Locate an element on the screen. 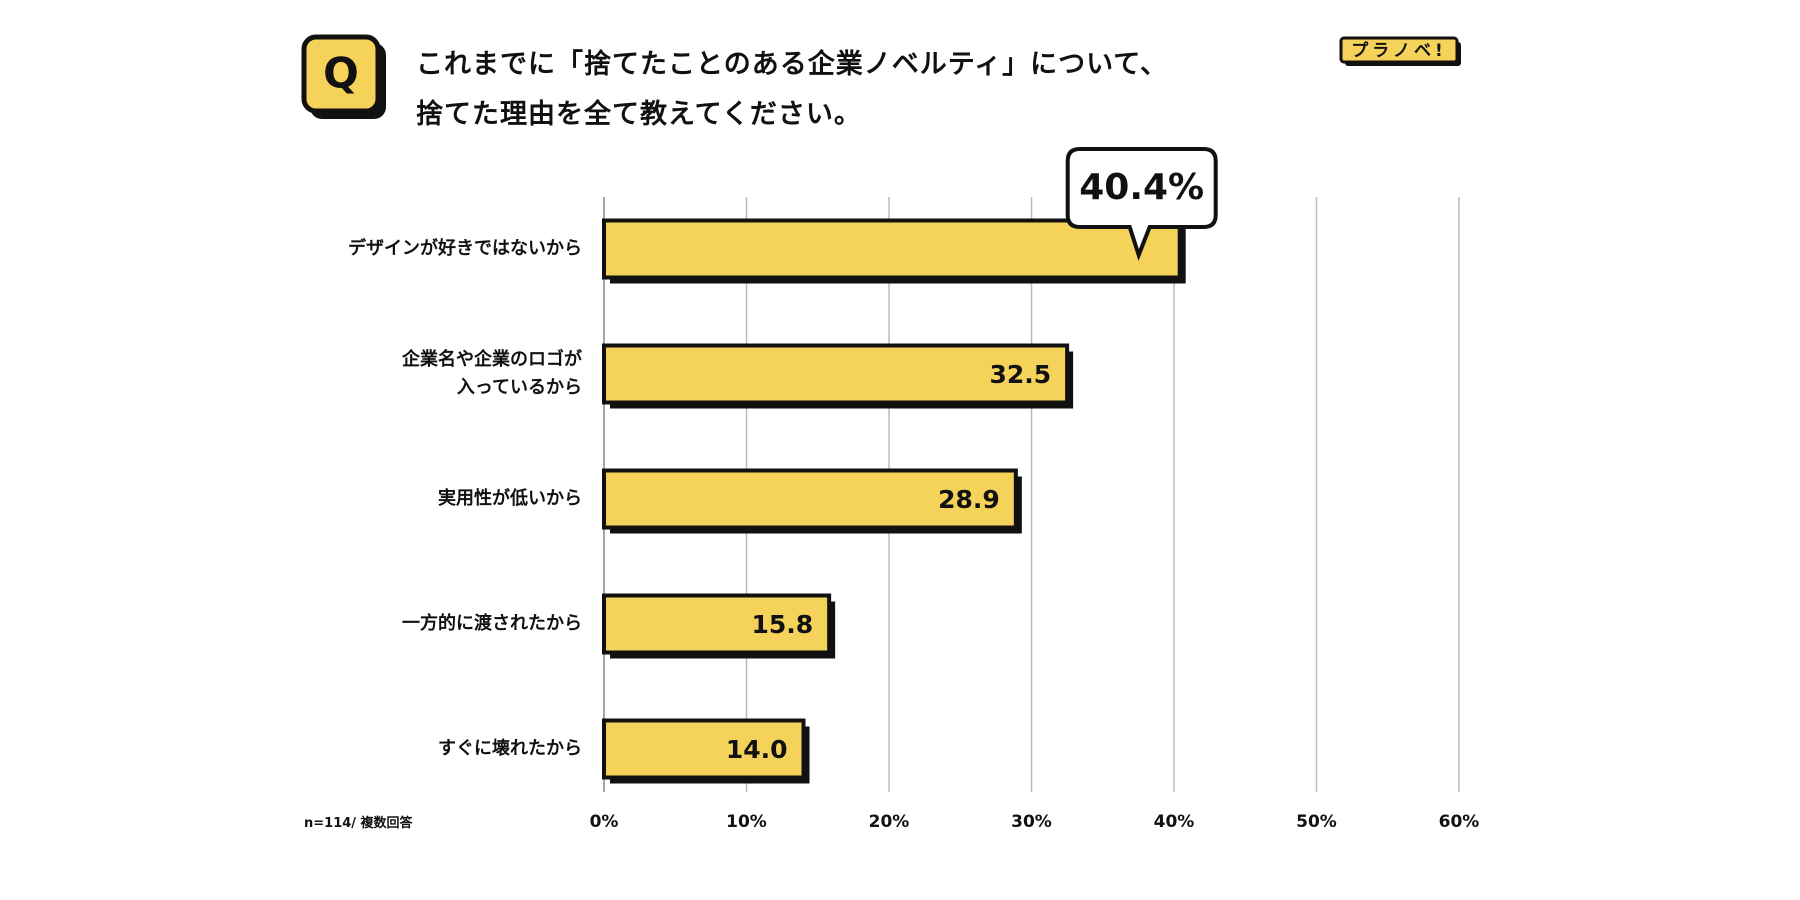  category-label: すぐに壊れたから is located at coordinates (510, 748).